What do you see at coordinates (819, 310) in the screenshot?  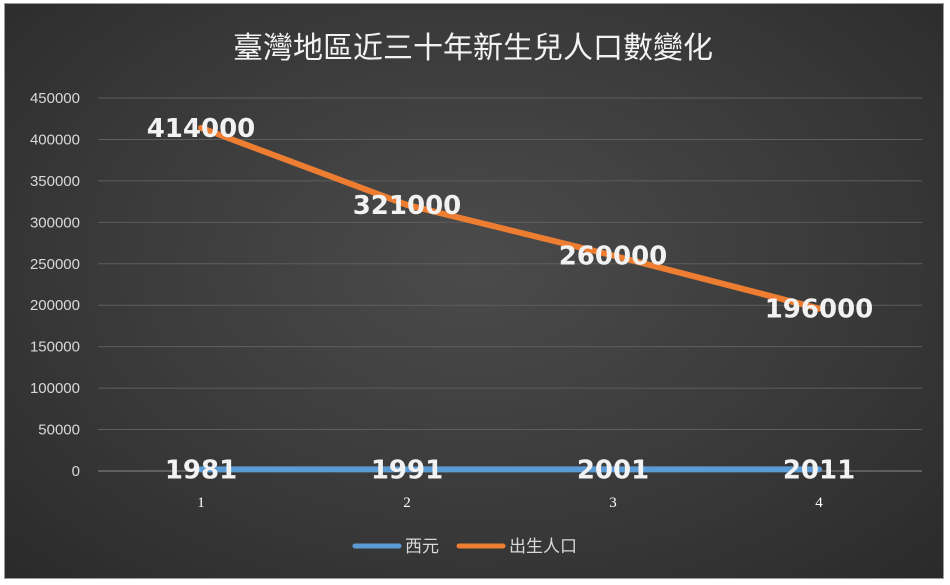 I see `data-label: 196000` at bounding box center [819, 310].